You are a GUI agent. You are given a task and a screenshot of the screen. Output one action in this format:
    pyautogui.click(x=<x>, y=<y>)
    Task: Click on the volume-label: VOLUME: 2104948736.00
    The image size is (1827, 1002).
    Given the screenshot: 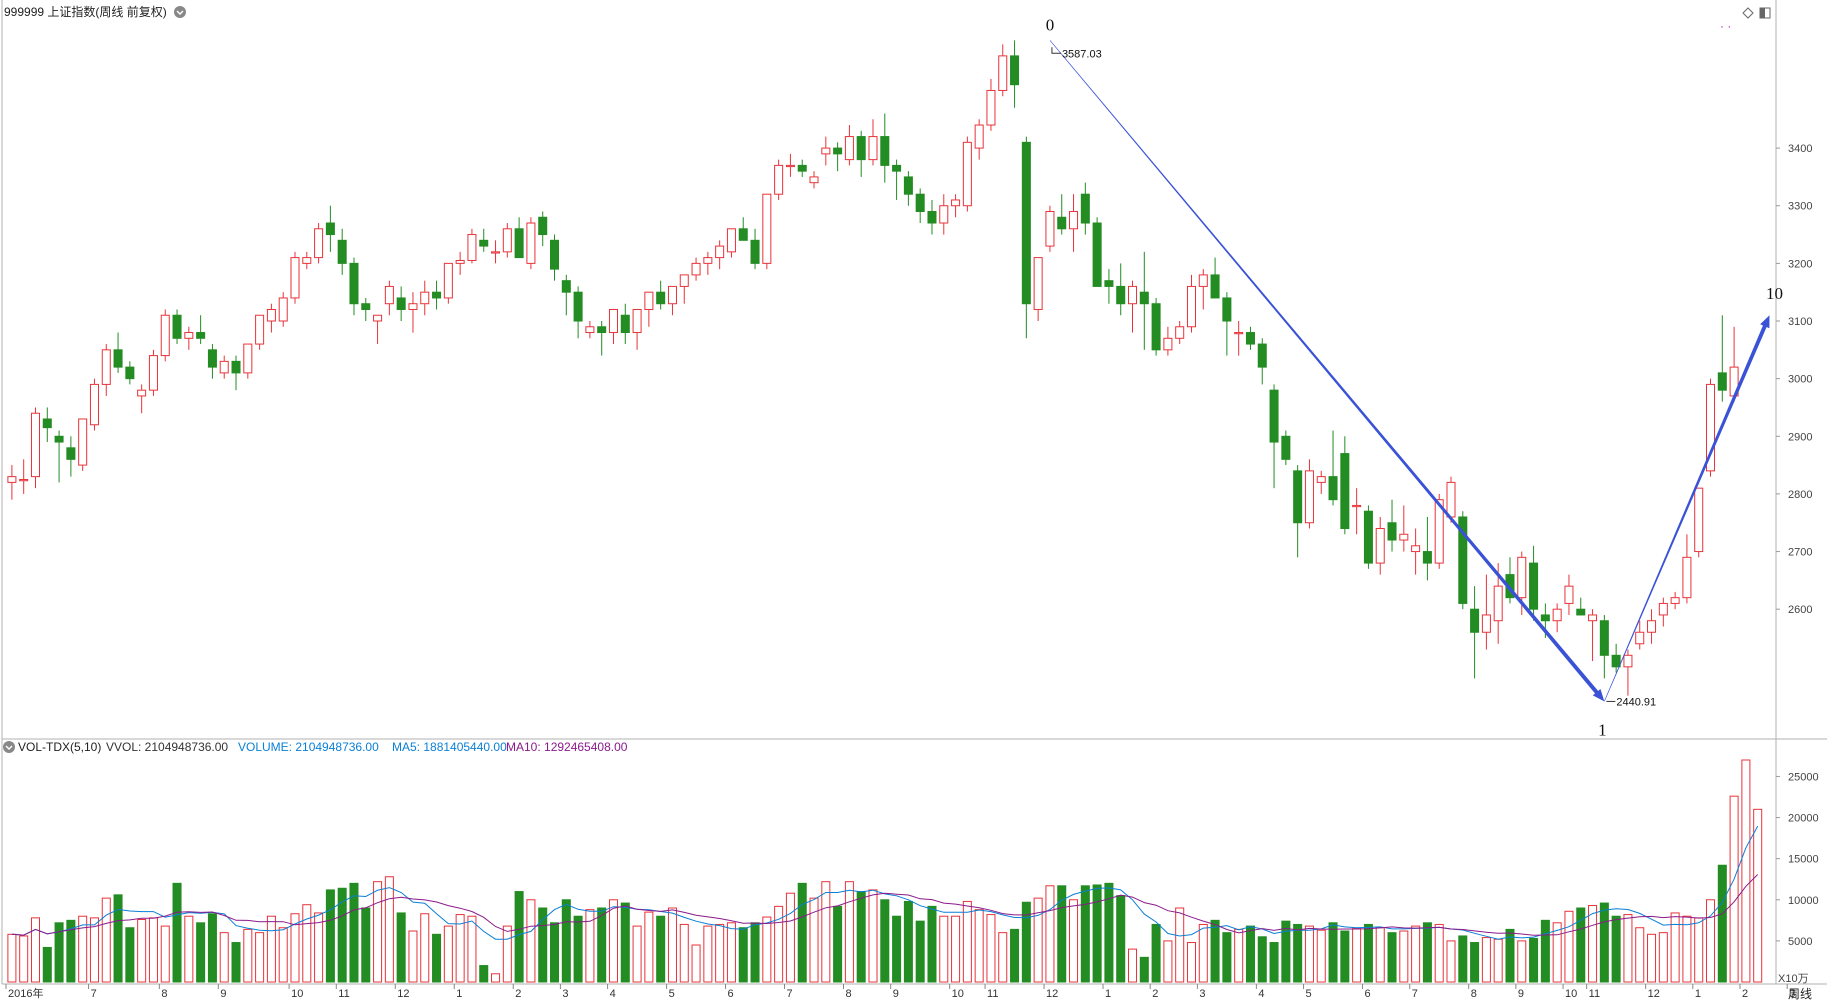 What is the action you would take?
    pyautogui.click(x=308, y=747)
    